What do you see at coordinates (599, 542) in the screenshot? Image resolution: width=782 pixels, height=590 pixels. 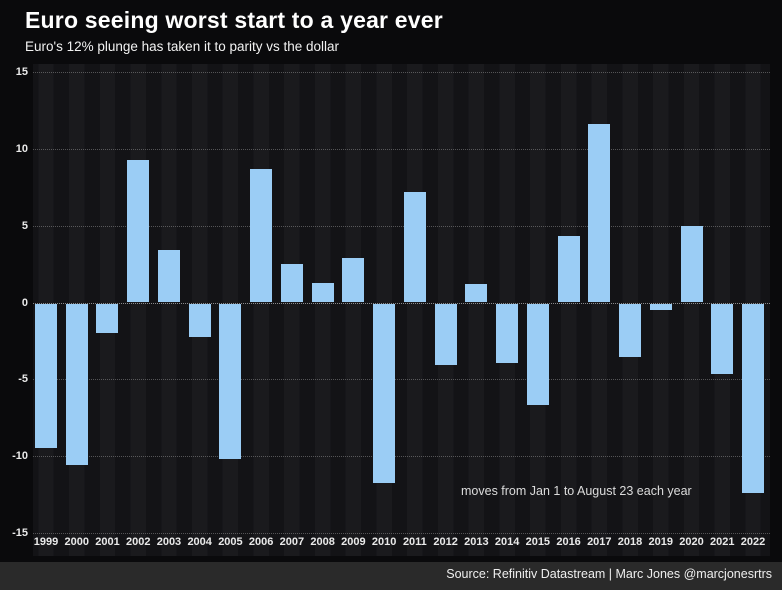 I see `x-tick-label: 2017` at bounding box center [599, 542].